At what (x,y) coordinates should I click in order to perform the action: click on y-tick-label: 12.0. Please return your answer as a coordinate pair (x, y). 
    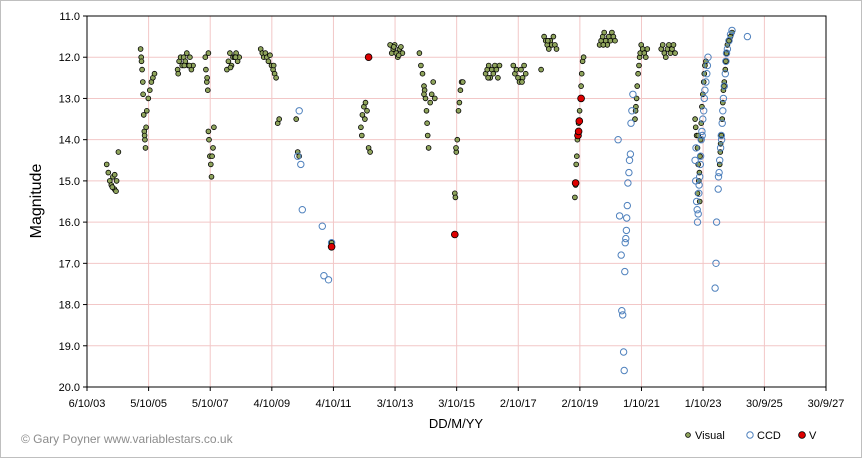
    Looking at the image, I should click on (69, 58).